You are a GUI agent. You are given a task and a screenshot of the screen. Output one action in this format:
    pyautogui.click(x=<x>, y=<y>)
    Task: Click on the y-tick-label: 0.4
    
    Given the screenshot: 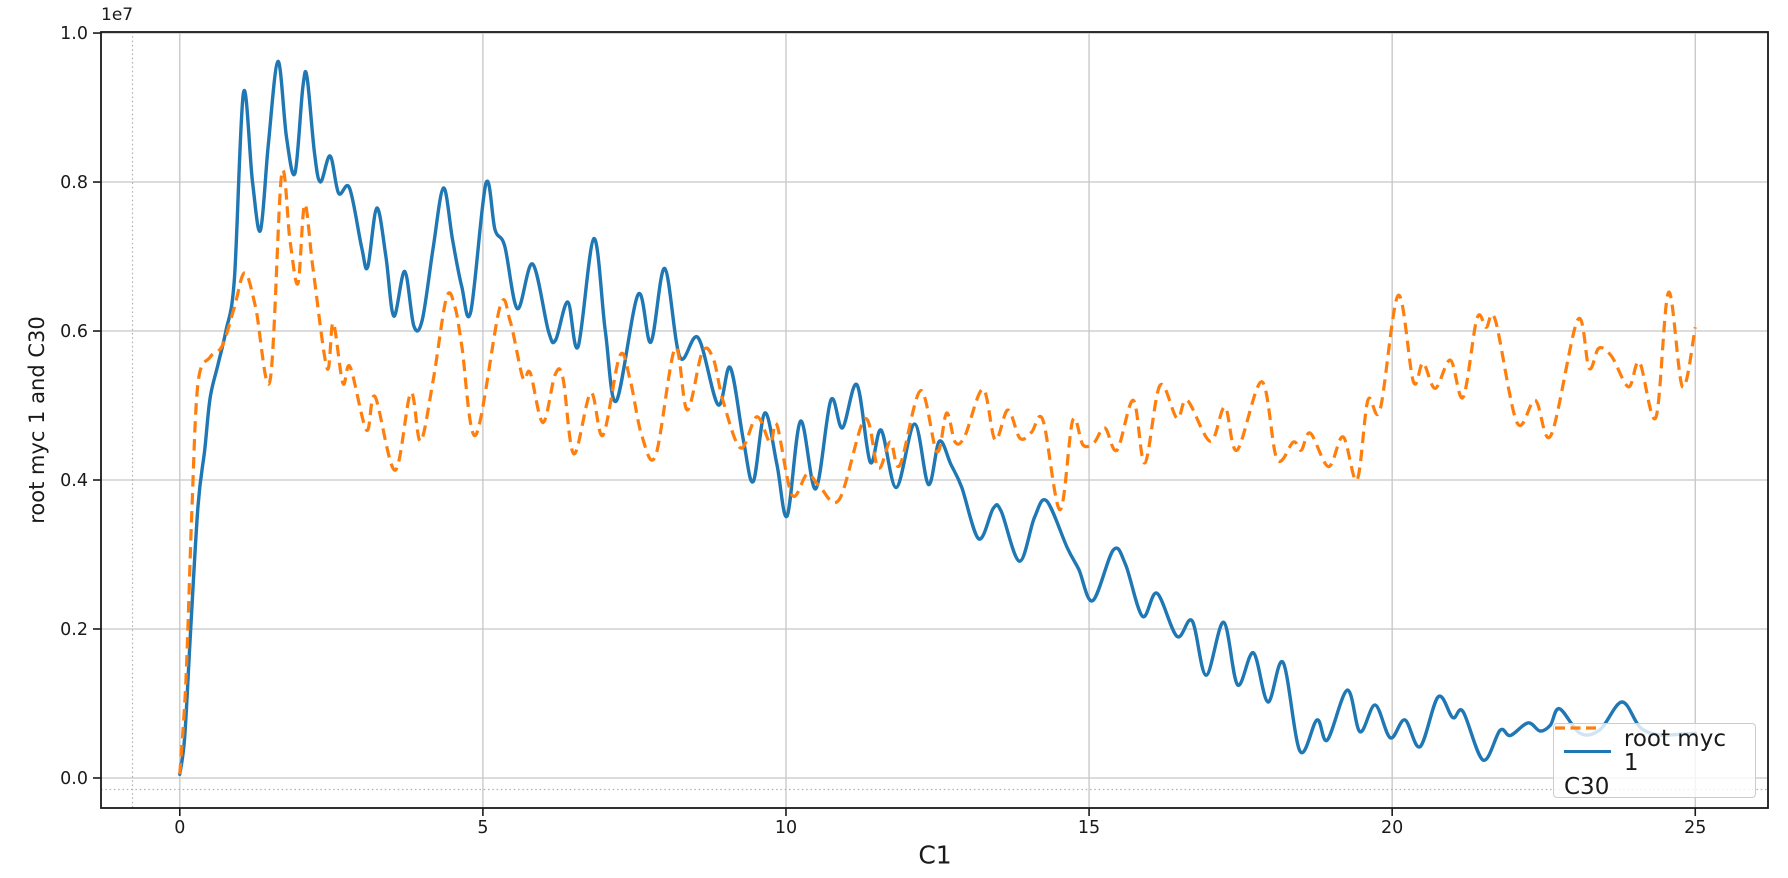 What is the action you would take?
    pyautogui.click(x=74, y=481)
    